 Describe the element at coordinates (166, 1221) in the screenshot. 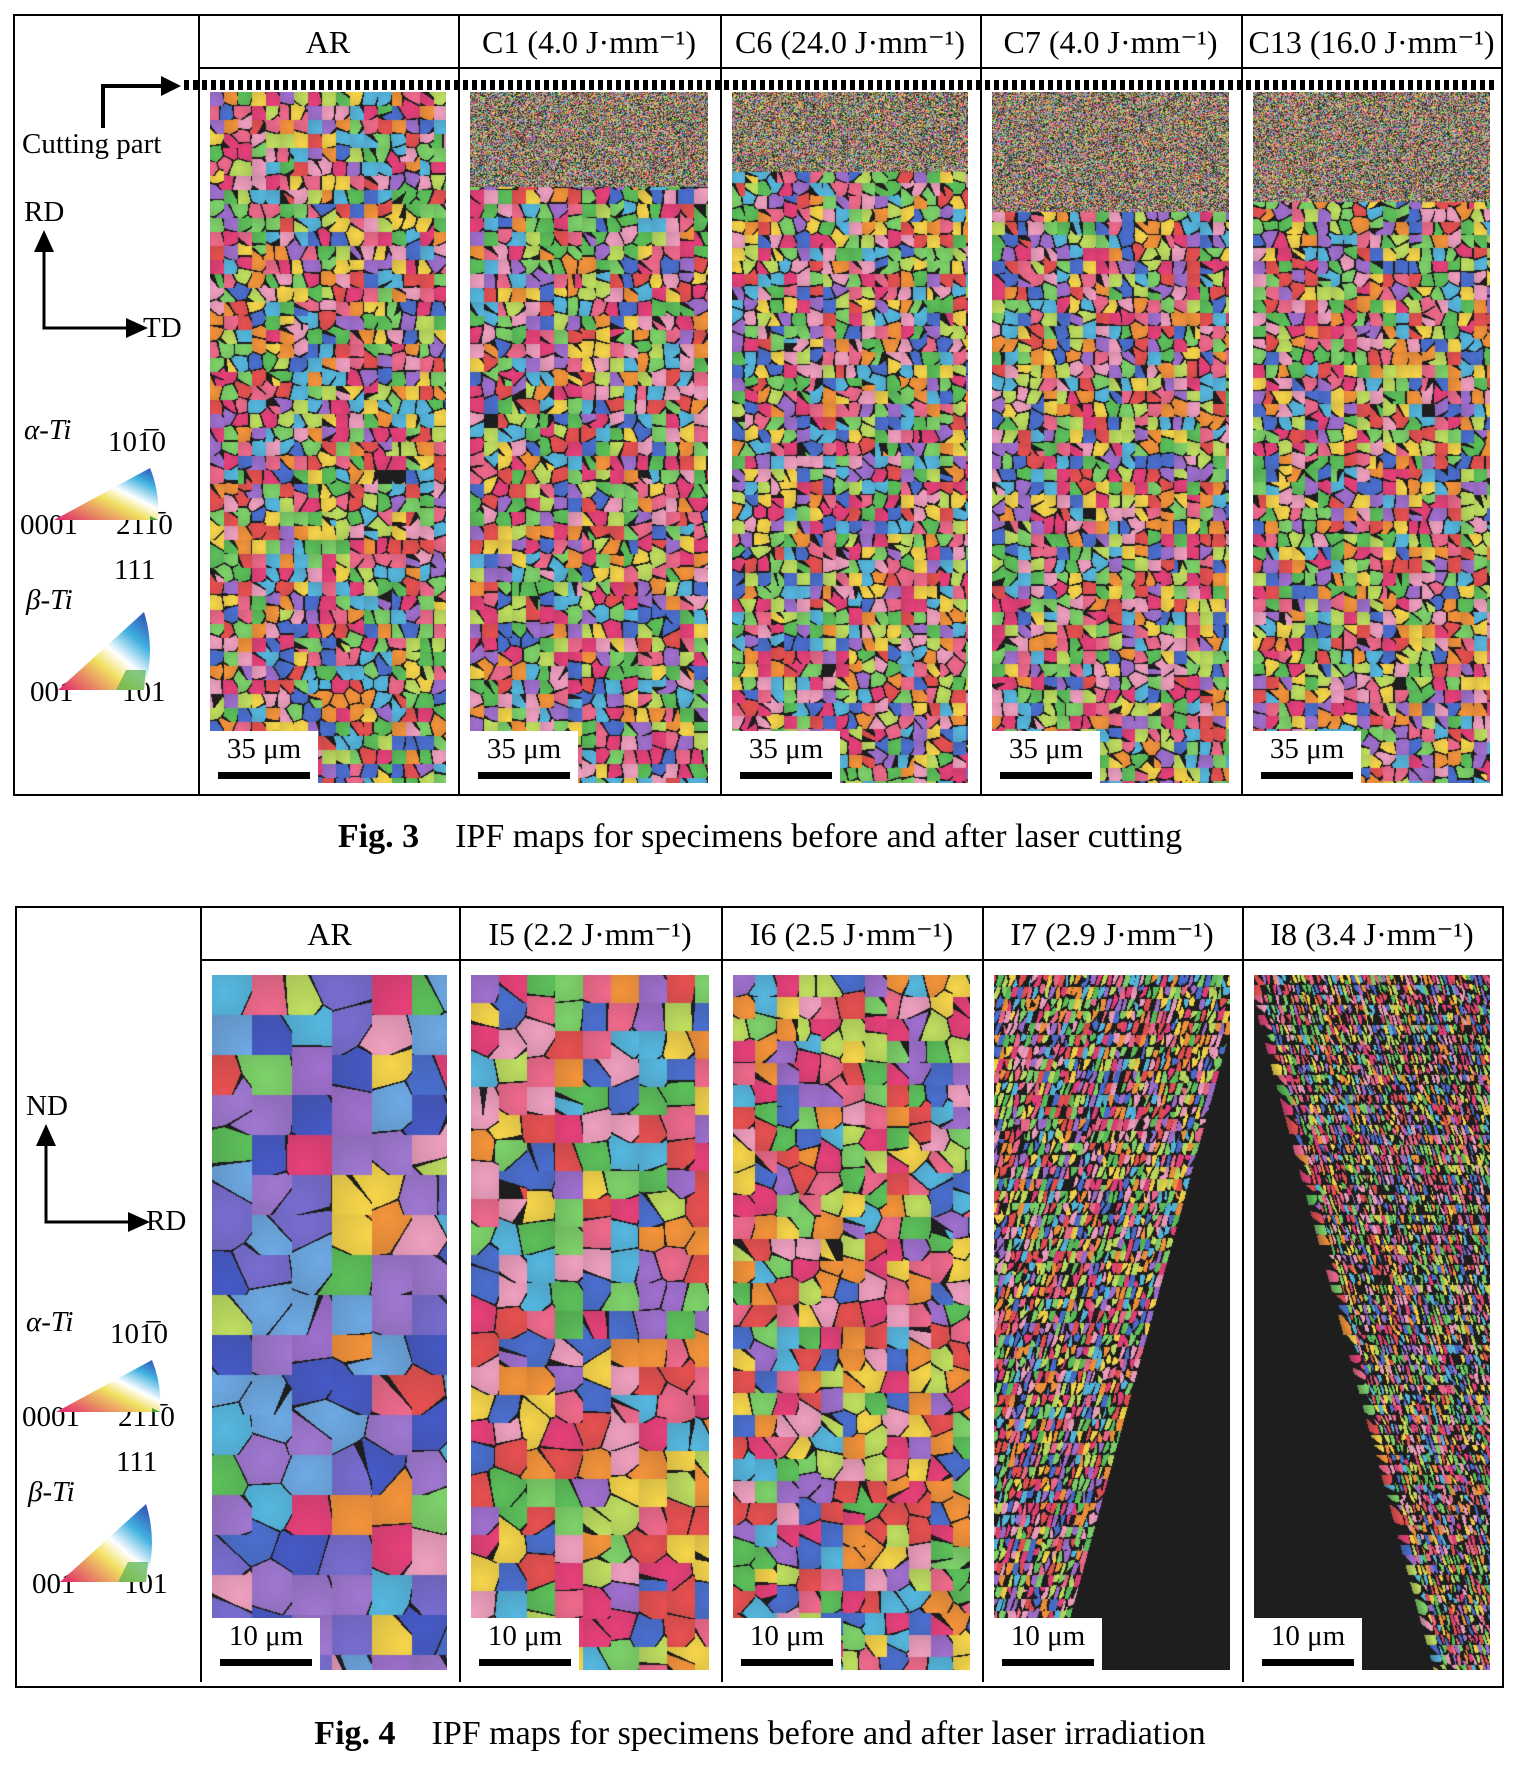

I see `rd-axis-label-fig4: RD` at that location.